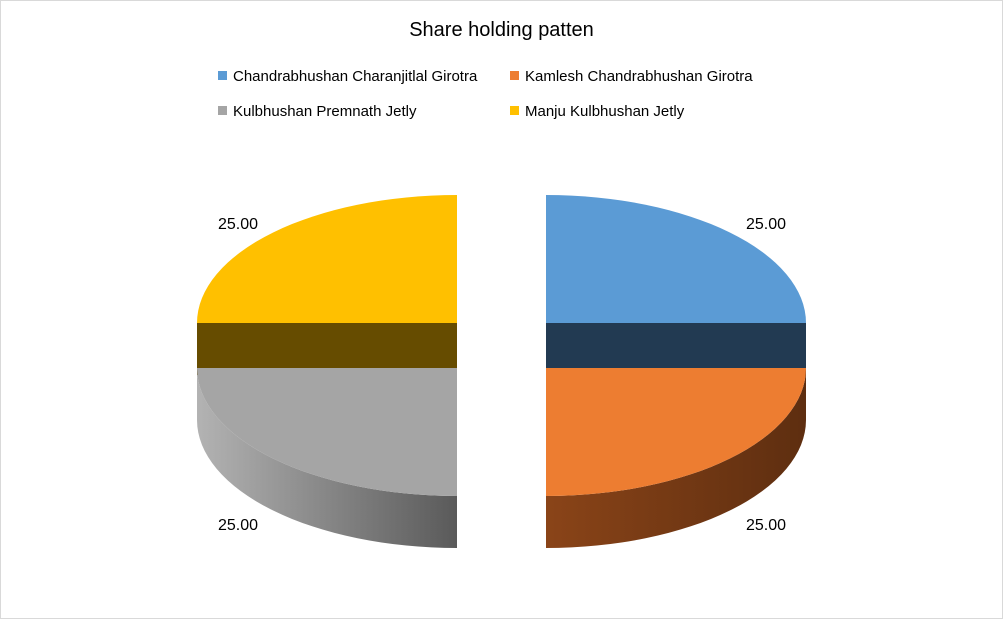 The width and height of the screenshot is (1003, 619). Describe the element at coordinates (605, 111) in the screenshot. I see `legend-label: Manju Kulbhushan Jetly` at that location.